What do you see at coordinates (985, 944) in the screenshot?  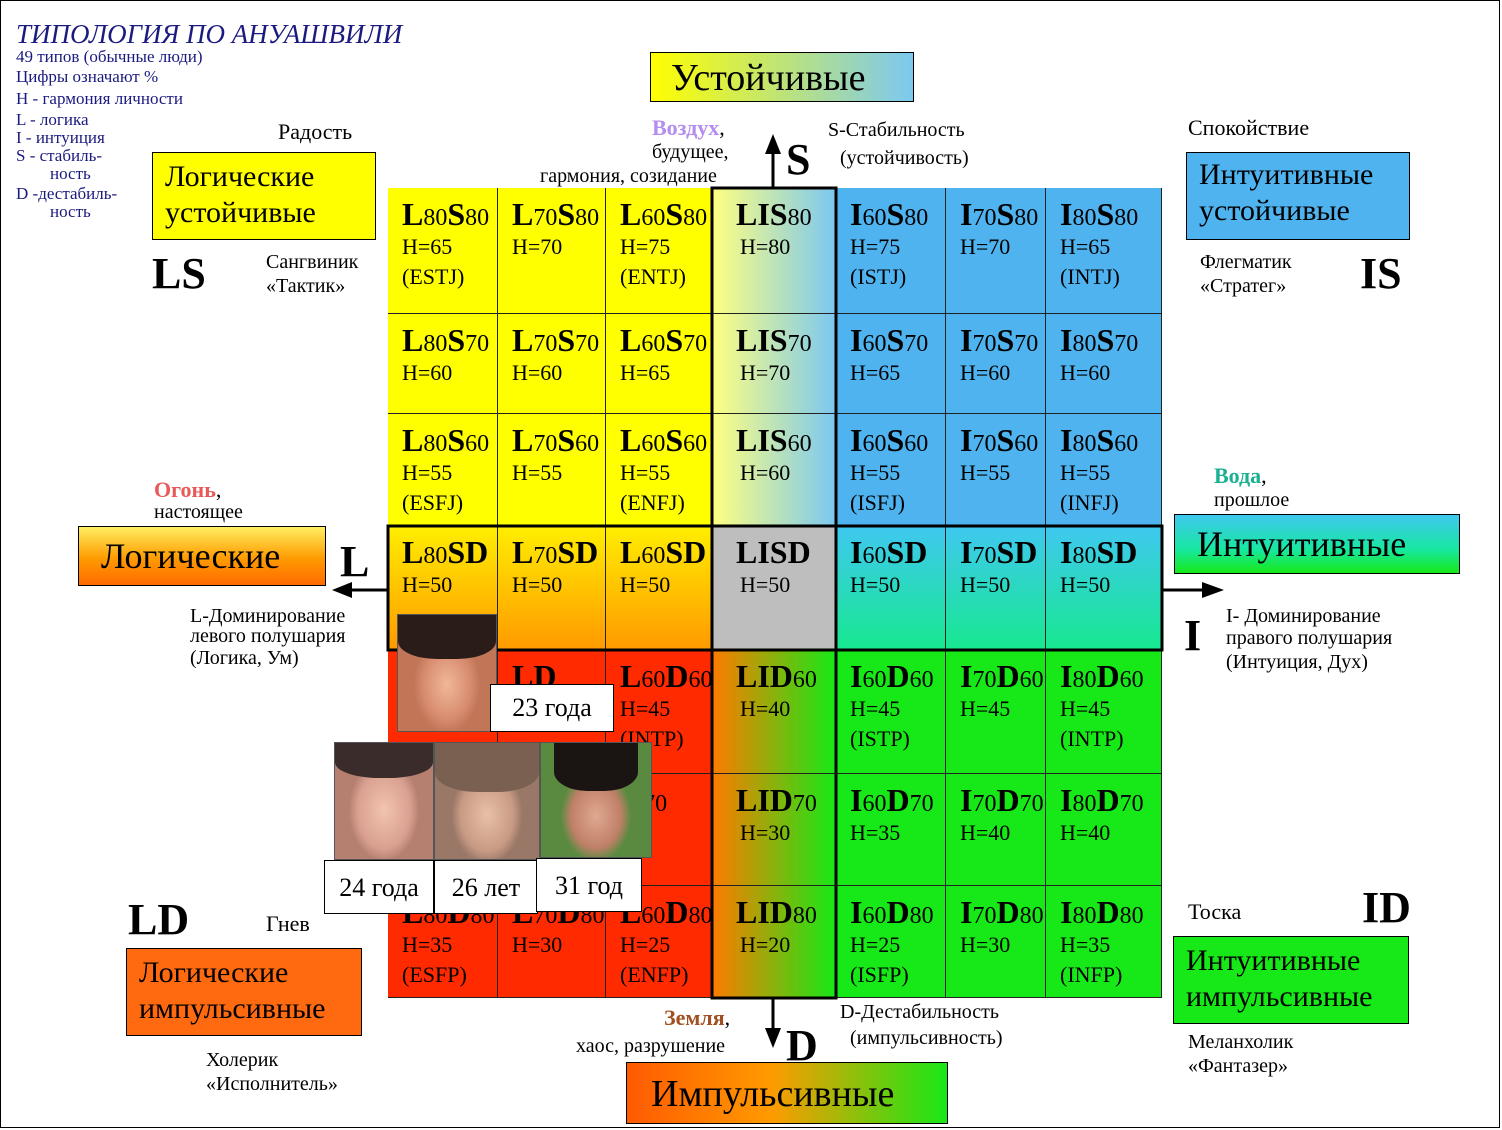 I see `harmony-value: H=30` at bounding box center [985, 944].